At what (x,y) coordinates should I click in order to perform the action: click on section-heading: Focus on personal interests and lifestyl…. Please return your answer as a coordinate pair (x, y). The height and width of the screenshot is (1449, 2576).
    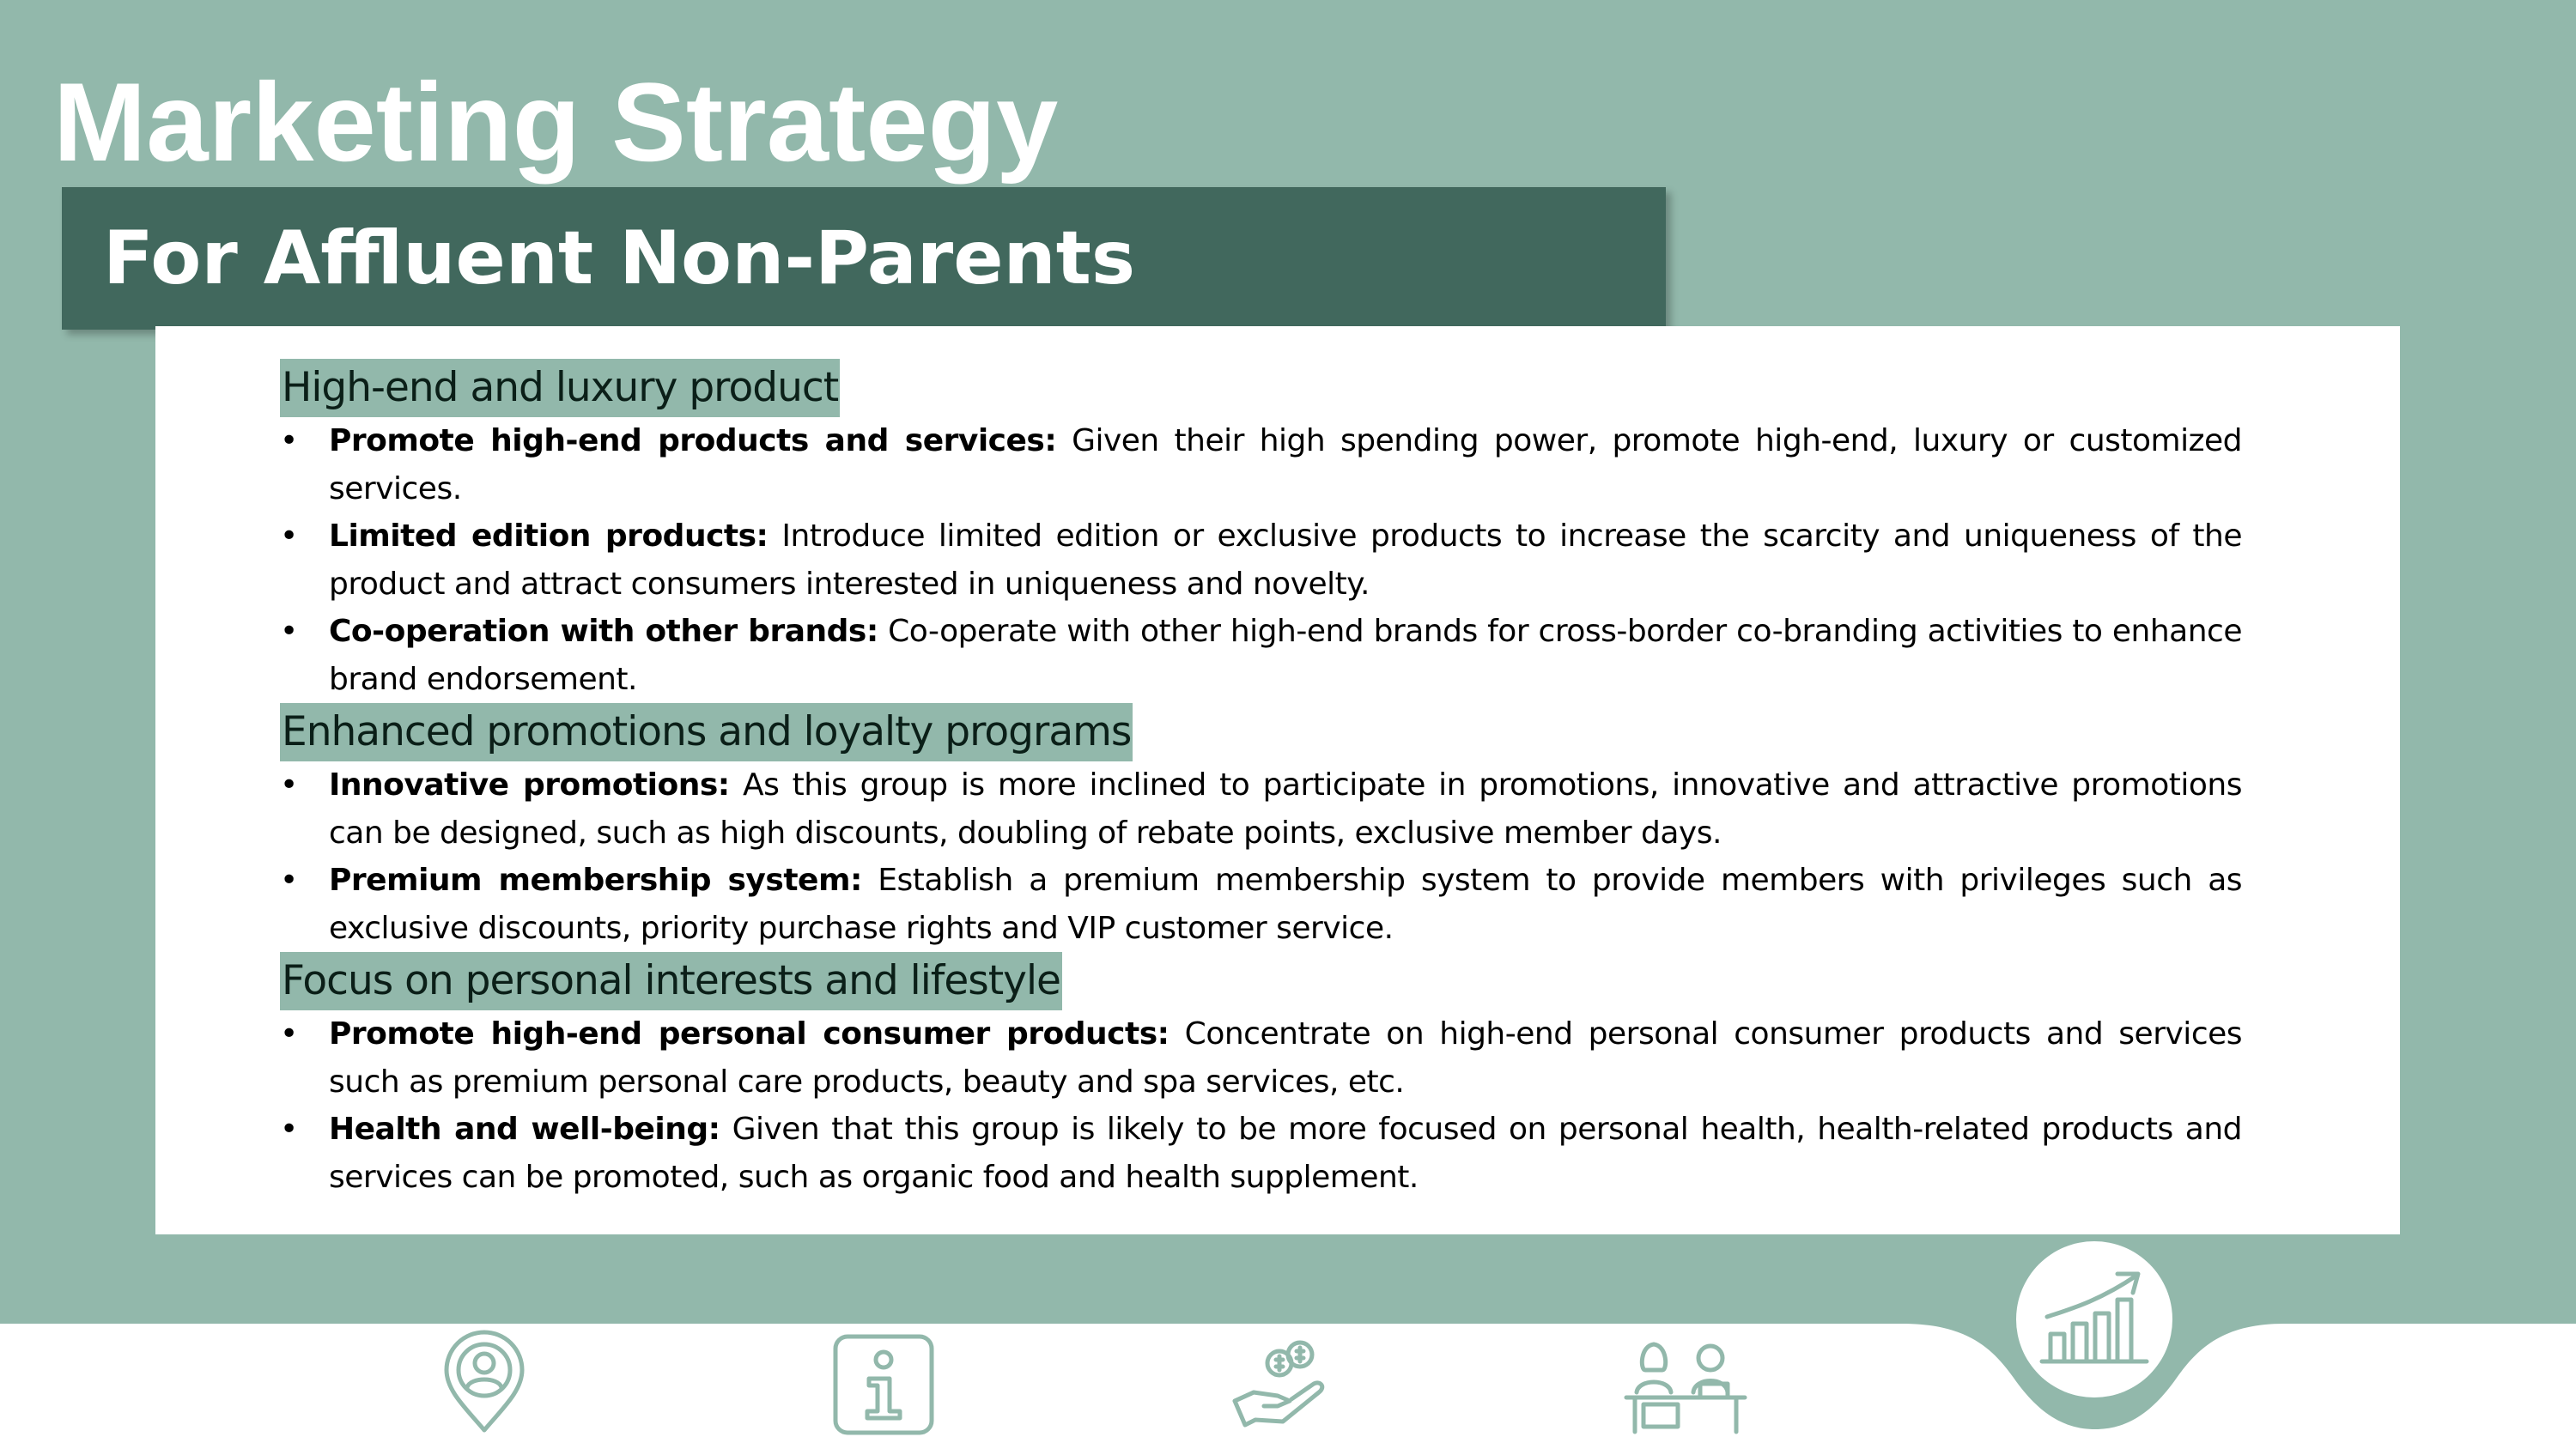
    Looking at the image, I should click on (671, 981).